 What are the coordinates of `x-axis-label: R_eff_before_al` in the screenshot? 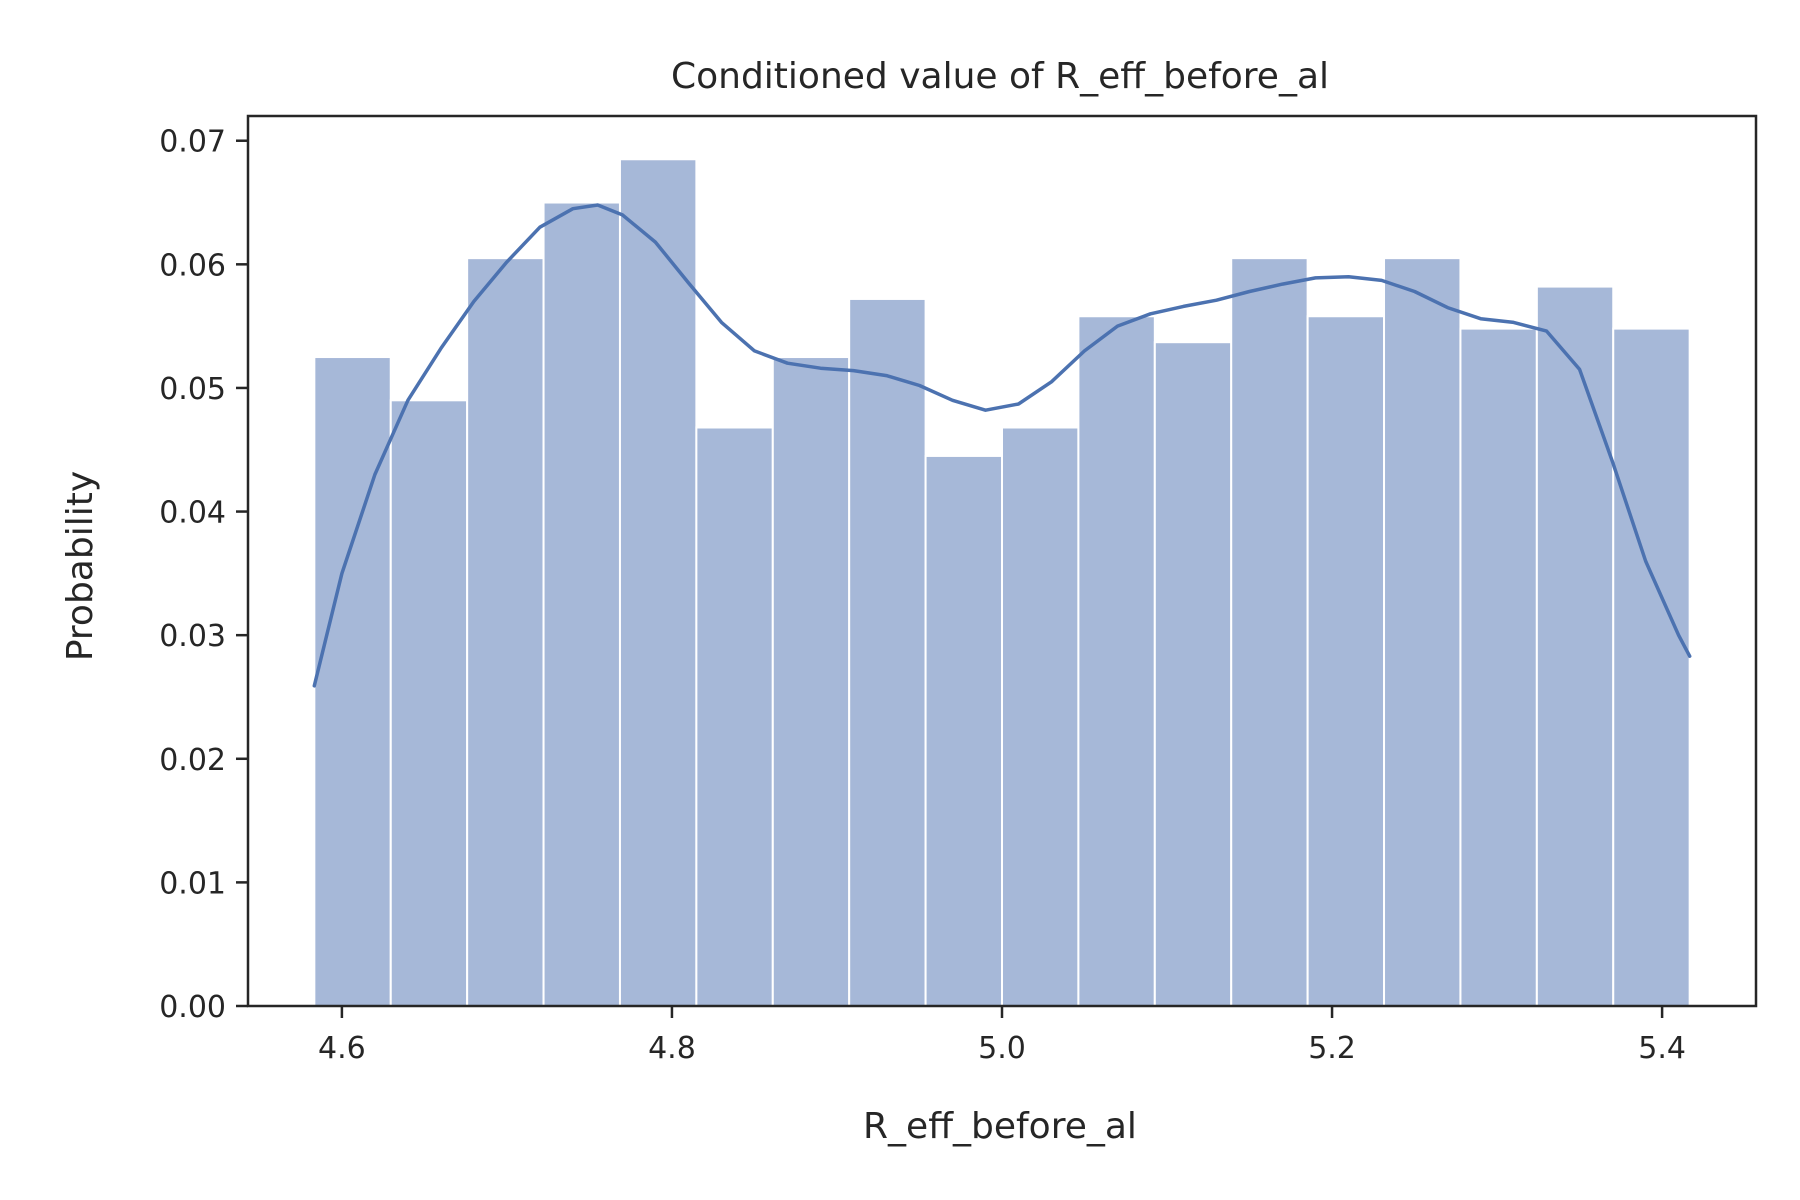 It's located at (1000, 1126).